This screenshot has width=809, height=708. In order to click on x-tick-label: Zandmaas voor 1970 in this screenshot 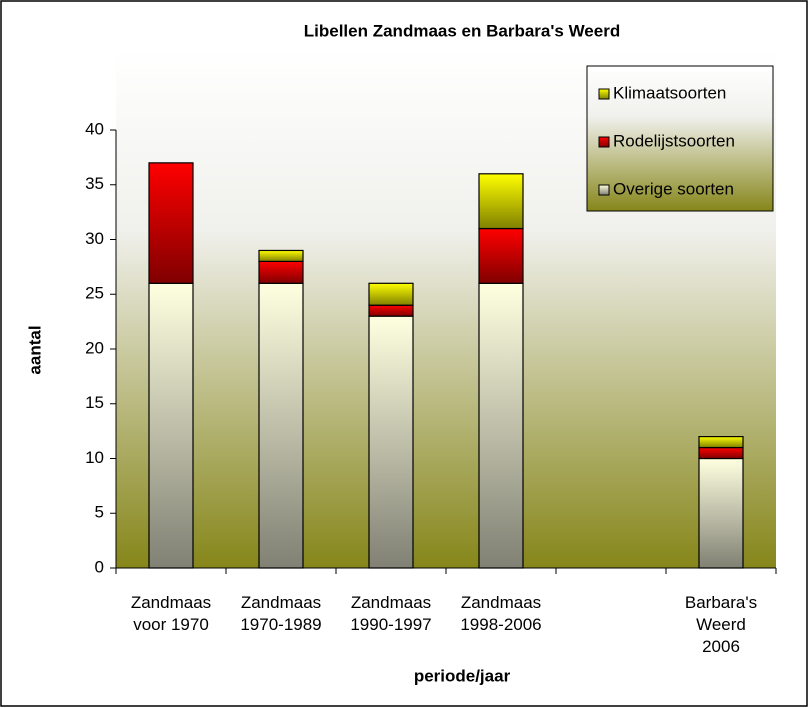, I will do `click(171, 613)`.